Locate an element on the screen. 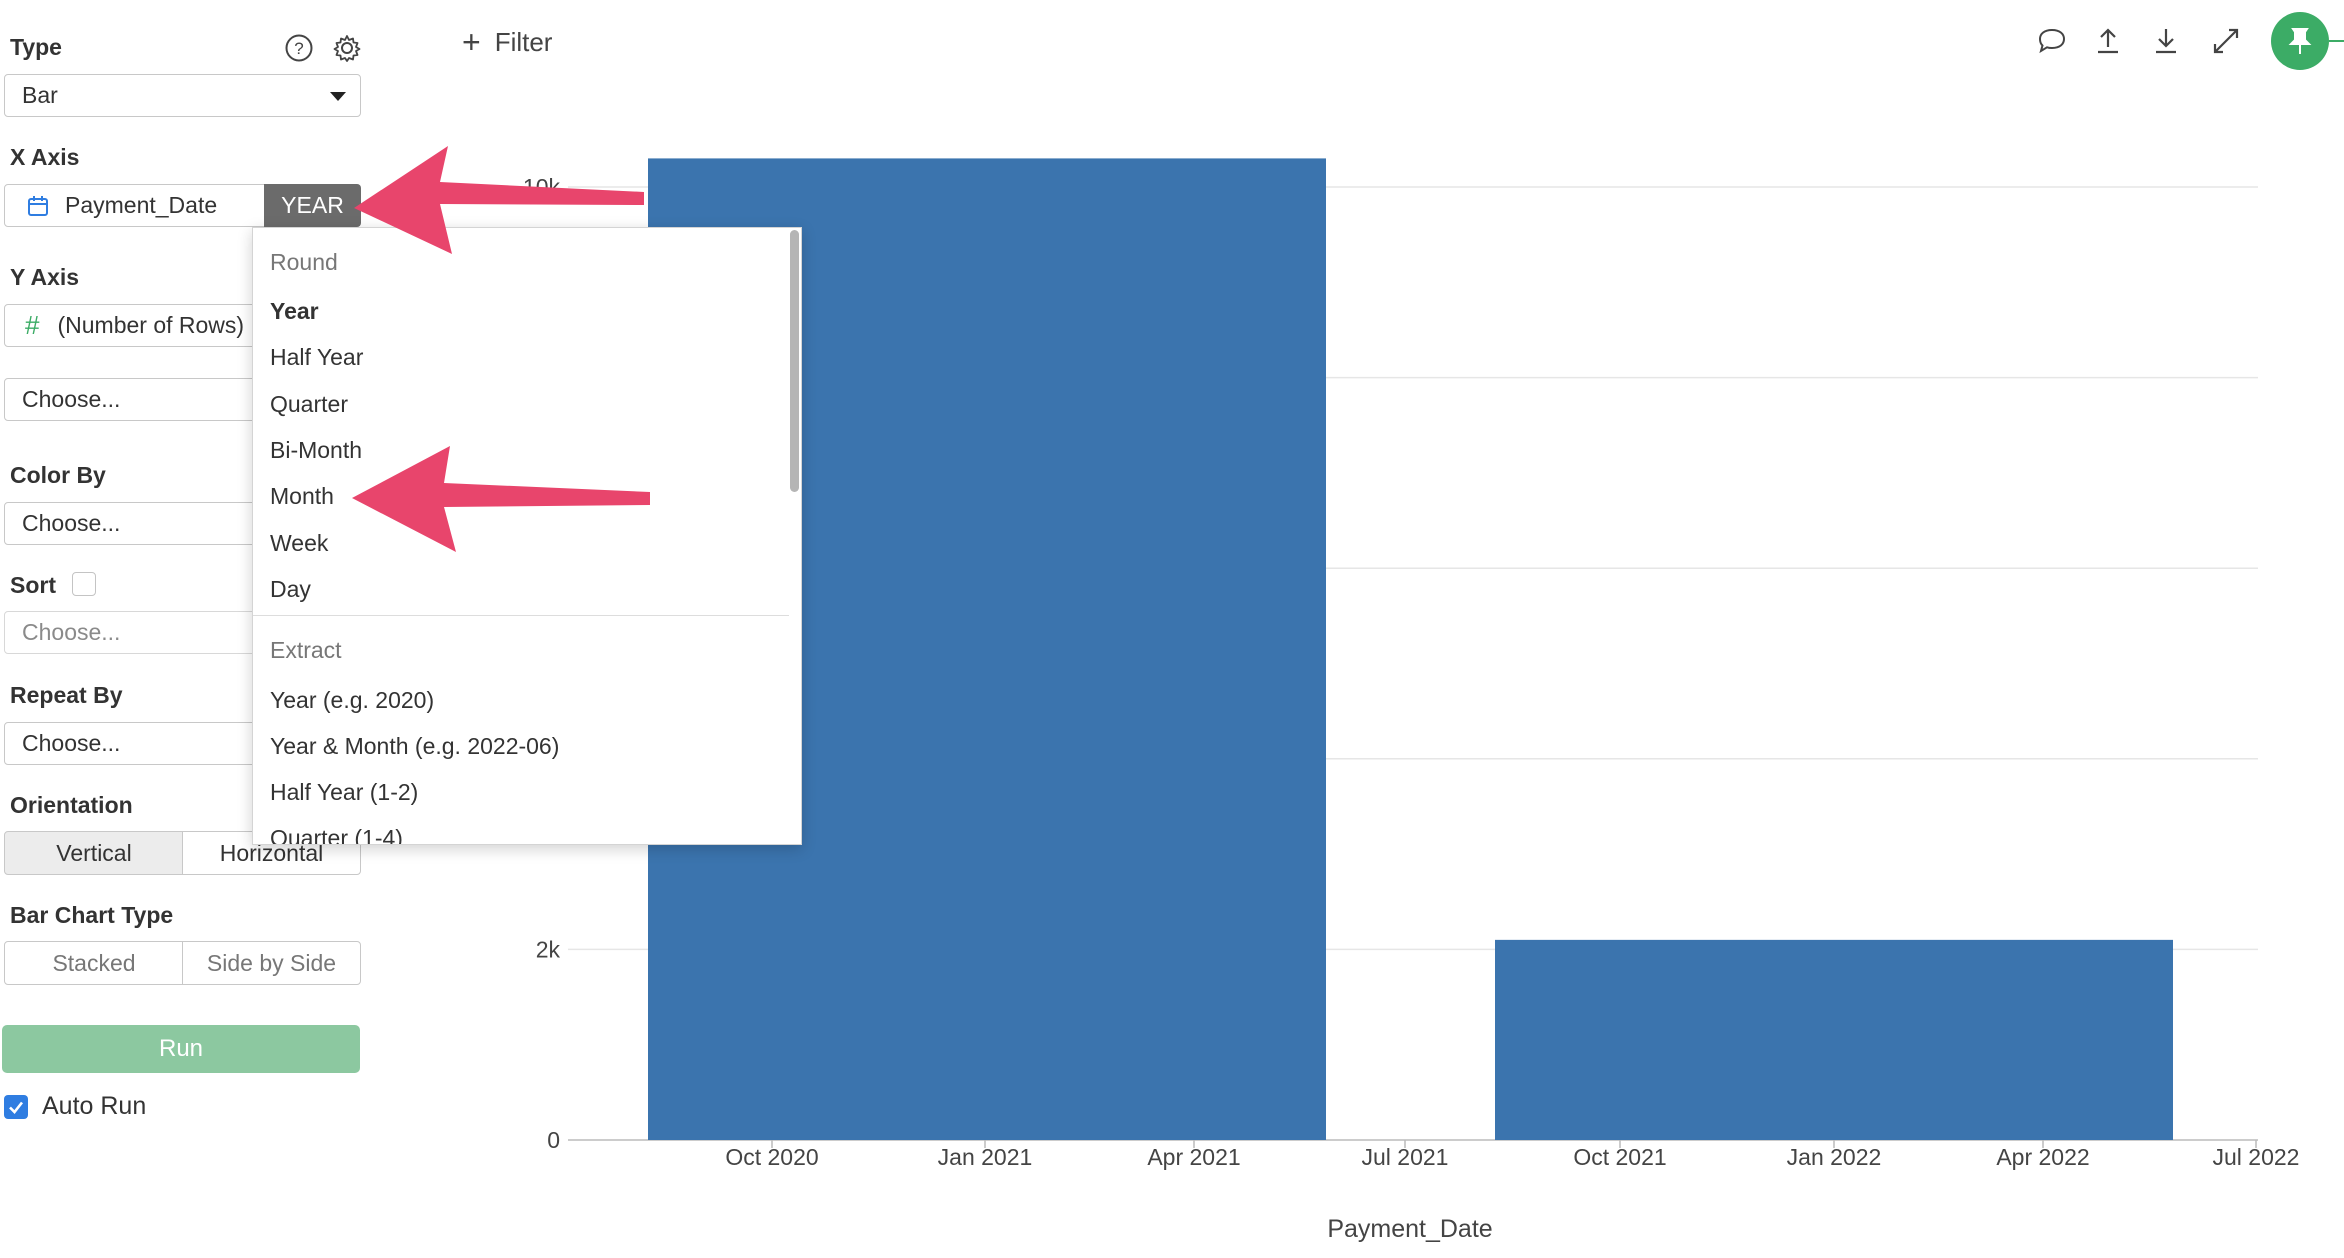 The width and height of the screenshot is (2344, 1258). x-tick-label: Jan 2022 is located at coordinates (1834, 1157).